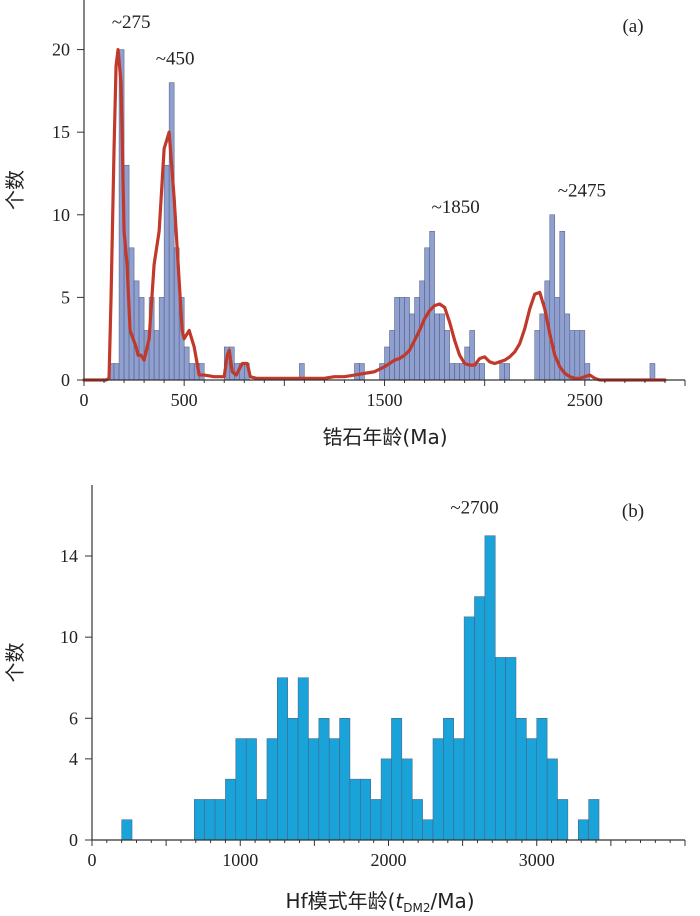  Describe the element at coordinates (384, 437) in the screenshot. I see `x-axis-title: 锆石年龄(Ma)` at that location.